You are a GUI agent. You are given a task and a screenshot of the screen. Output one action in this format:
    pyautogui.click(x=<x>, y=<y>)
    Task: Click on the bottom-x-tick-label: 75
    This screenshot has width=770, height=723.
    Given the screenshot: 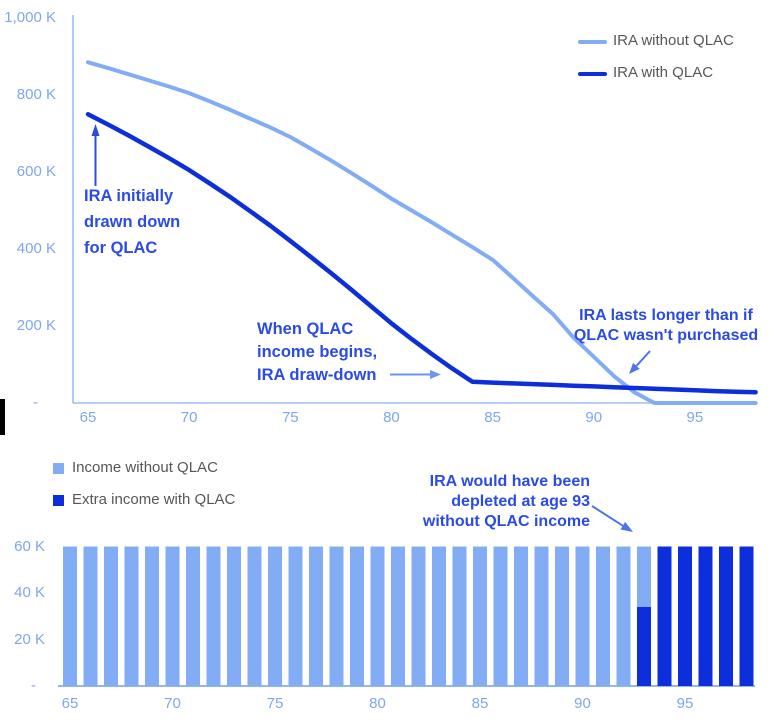 What is the action you would take?
    pyautogui.click(x=275, y=703)
    